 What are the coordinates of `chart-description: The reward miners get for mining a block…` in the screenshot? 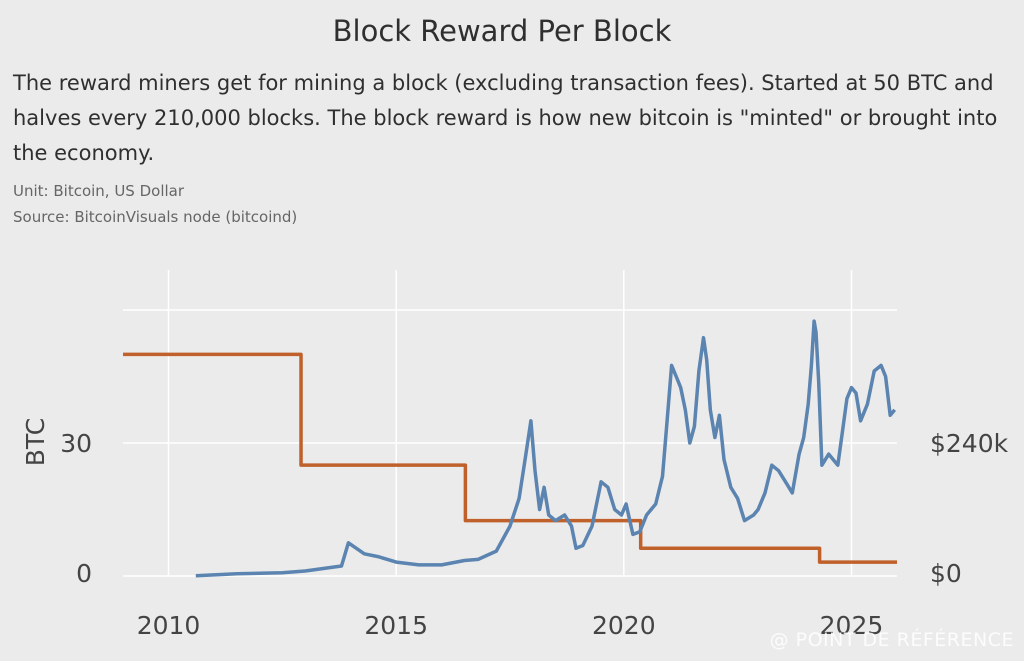 It's located at (505, 118).